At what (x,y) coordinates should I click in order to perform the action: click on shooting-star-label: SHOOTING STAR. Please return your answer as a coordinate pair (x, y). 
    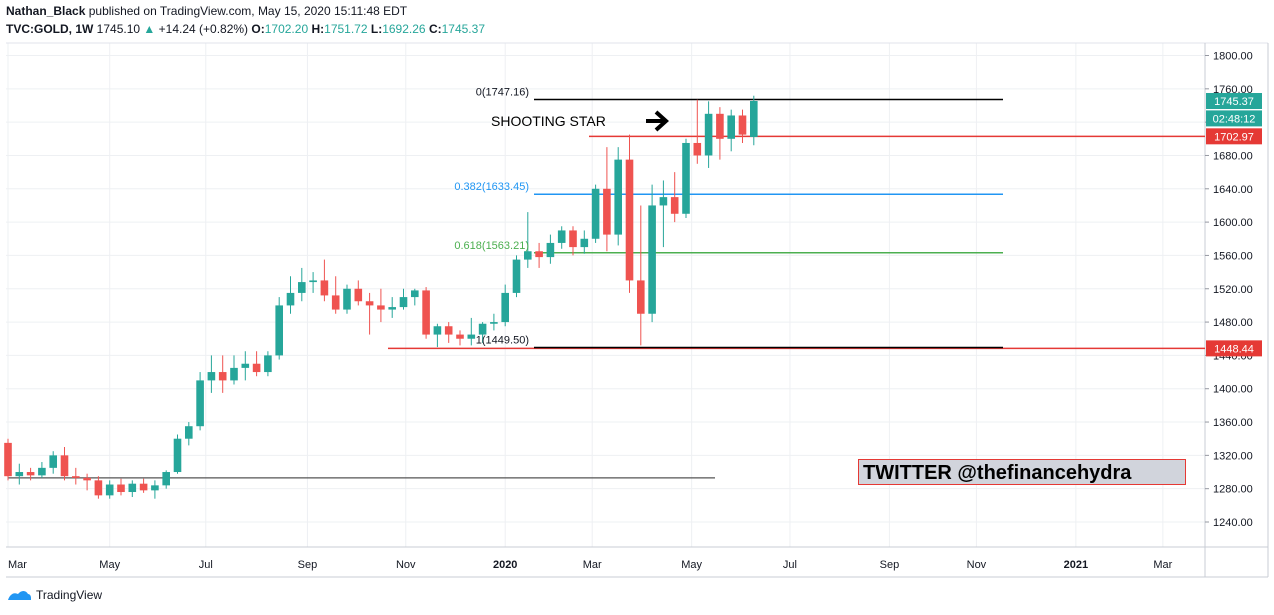
    Looking at the image, I should click on (548, 121).